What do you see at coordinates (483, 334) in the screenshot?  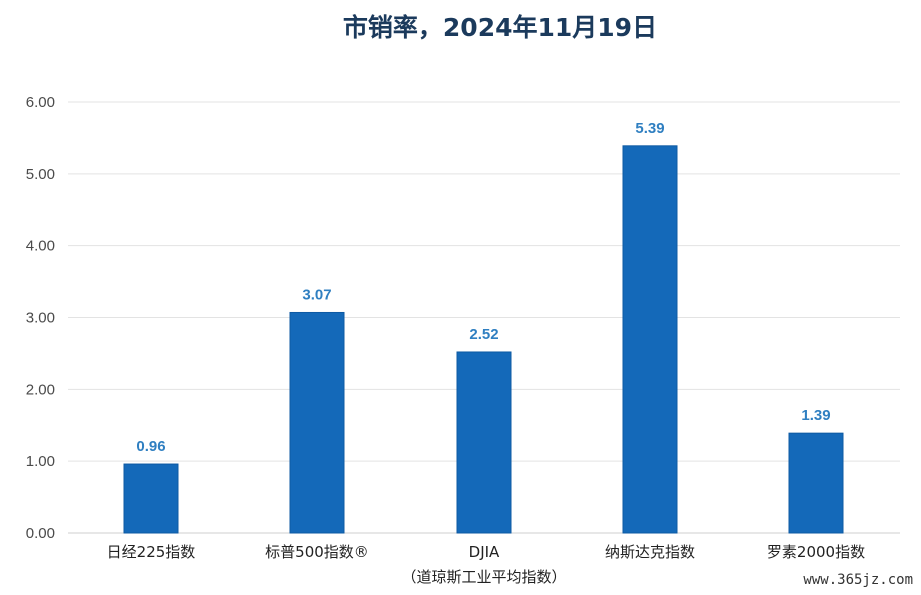 I see `data-label: 2.52` at bounding box center [483, 334].